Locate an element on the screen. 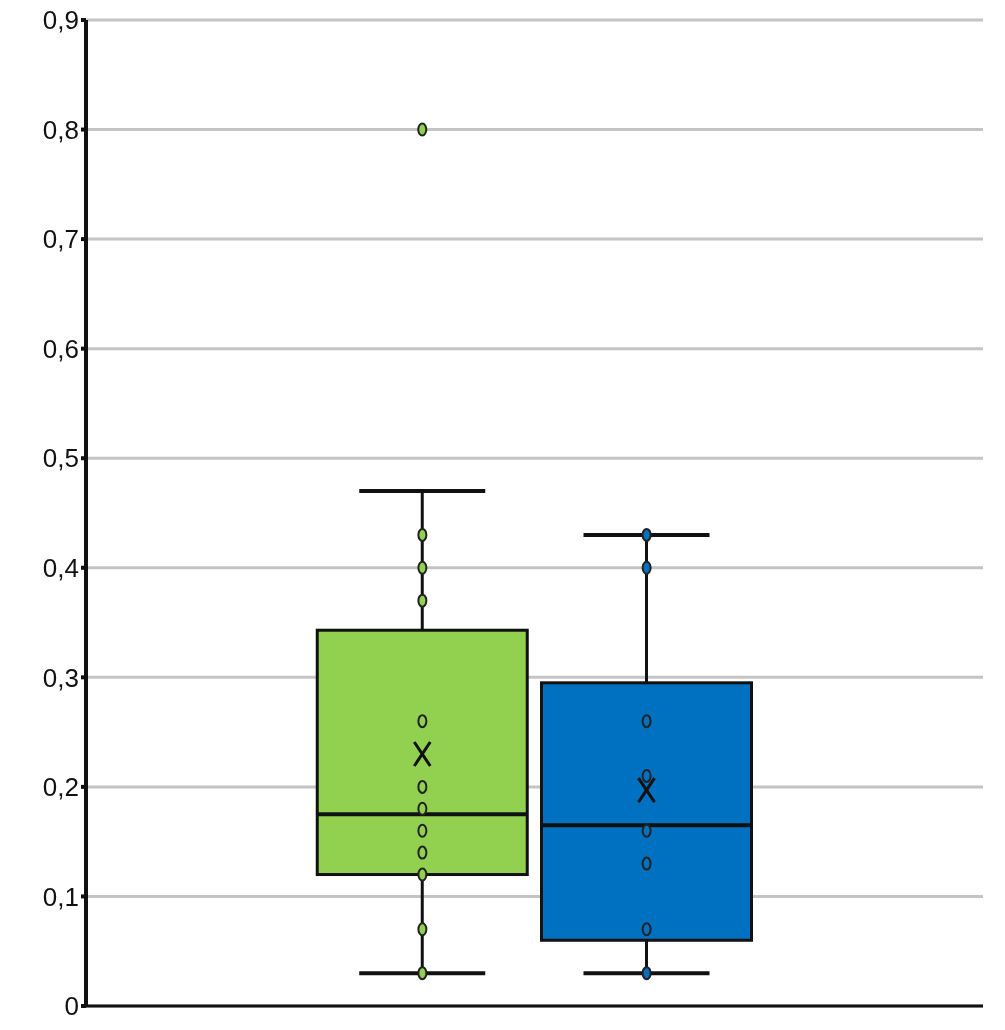  y-tick-label: 0,8 is located at coordinates (60, 129).